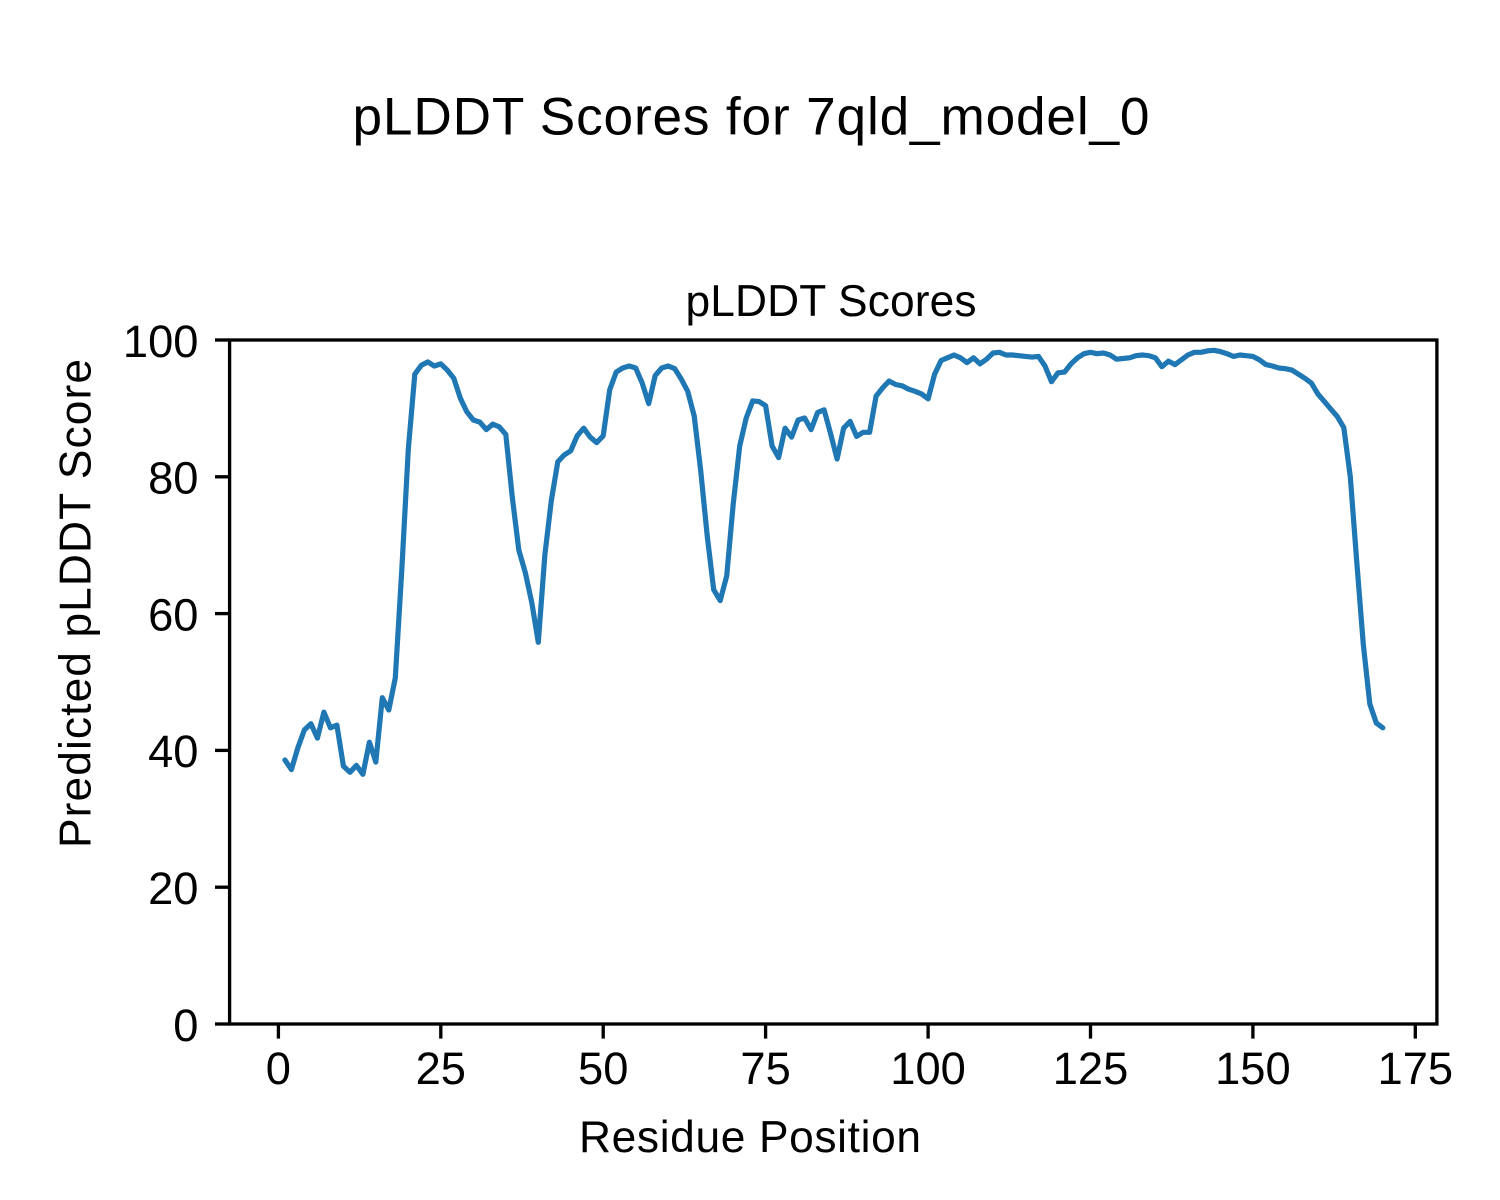 The image size is (1500, 1200). What do you see at coordinates (173, 888) in the screenshot?
I see `svg-text: 20` at bounding box center [173, 888].